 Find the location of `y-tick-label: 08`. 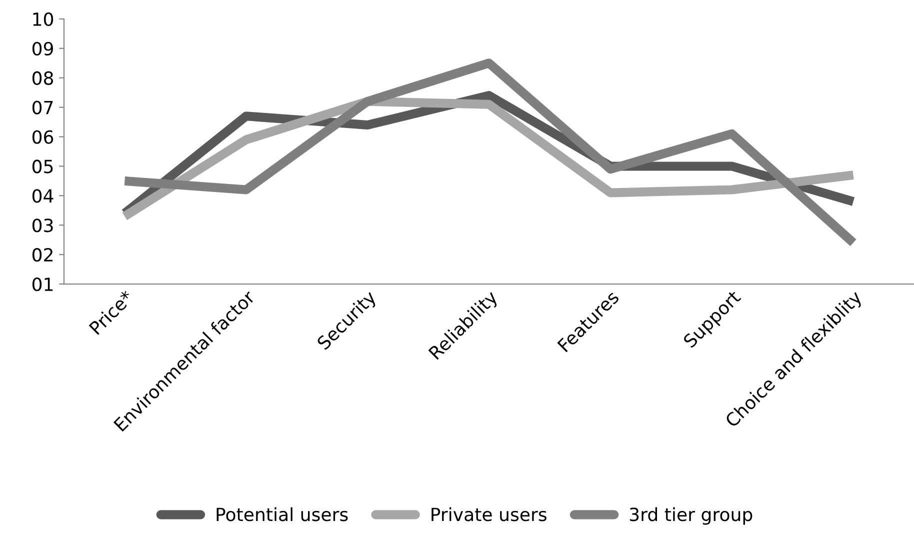

y-tick-label: 08 is located at coordinates (43, 78).